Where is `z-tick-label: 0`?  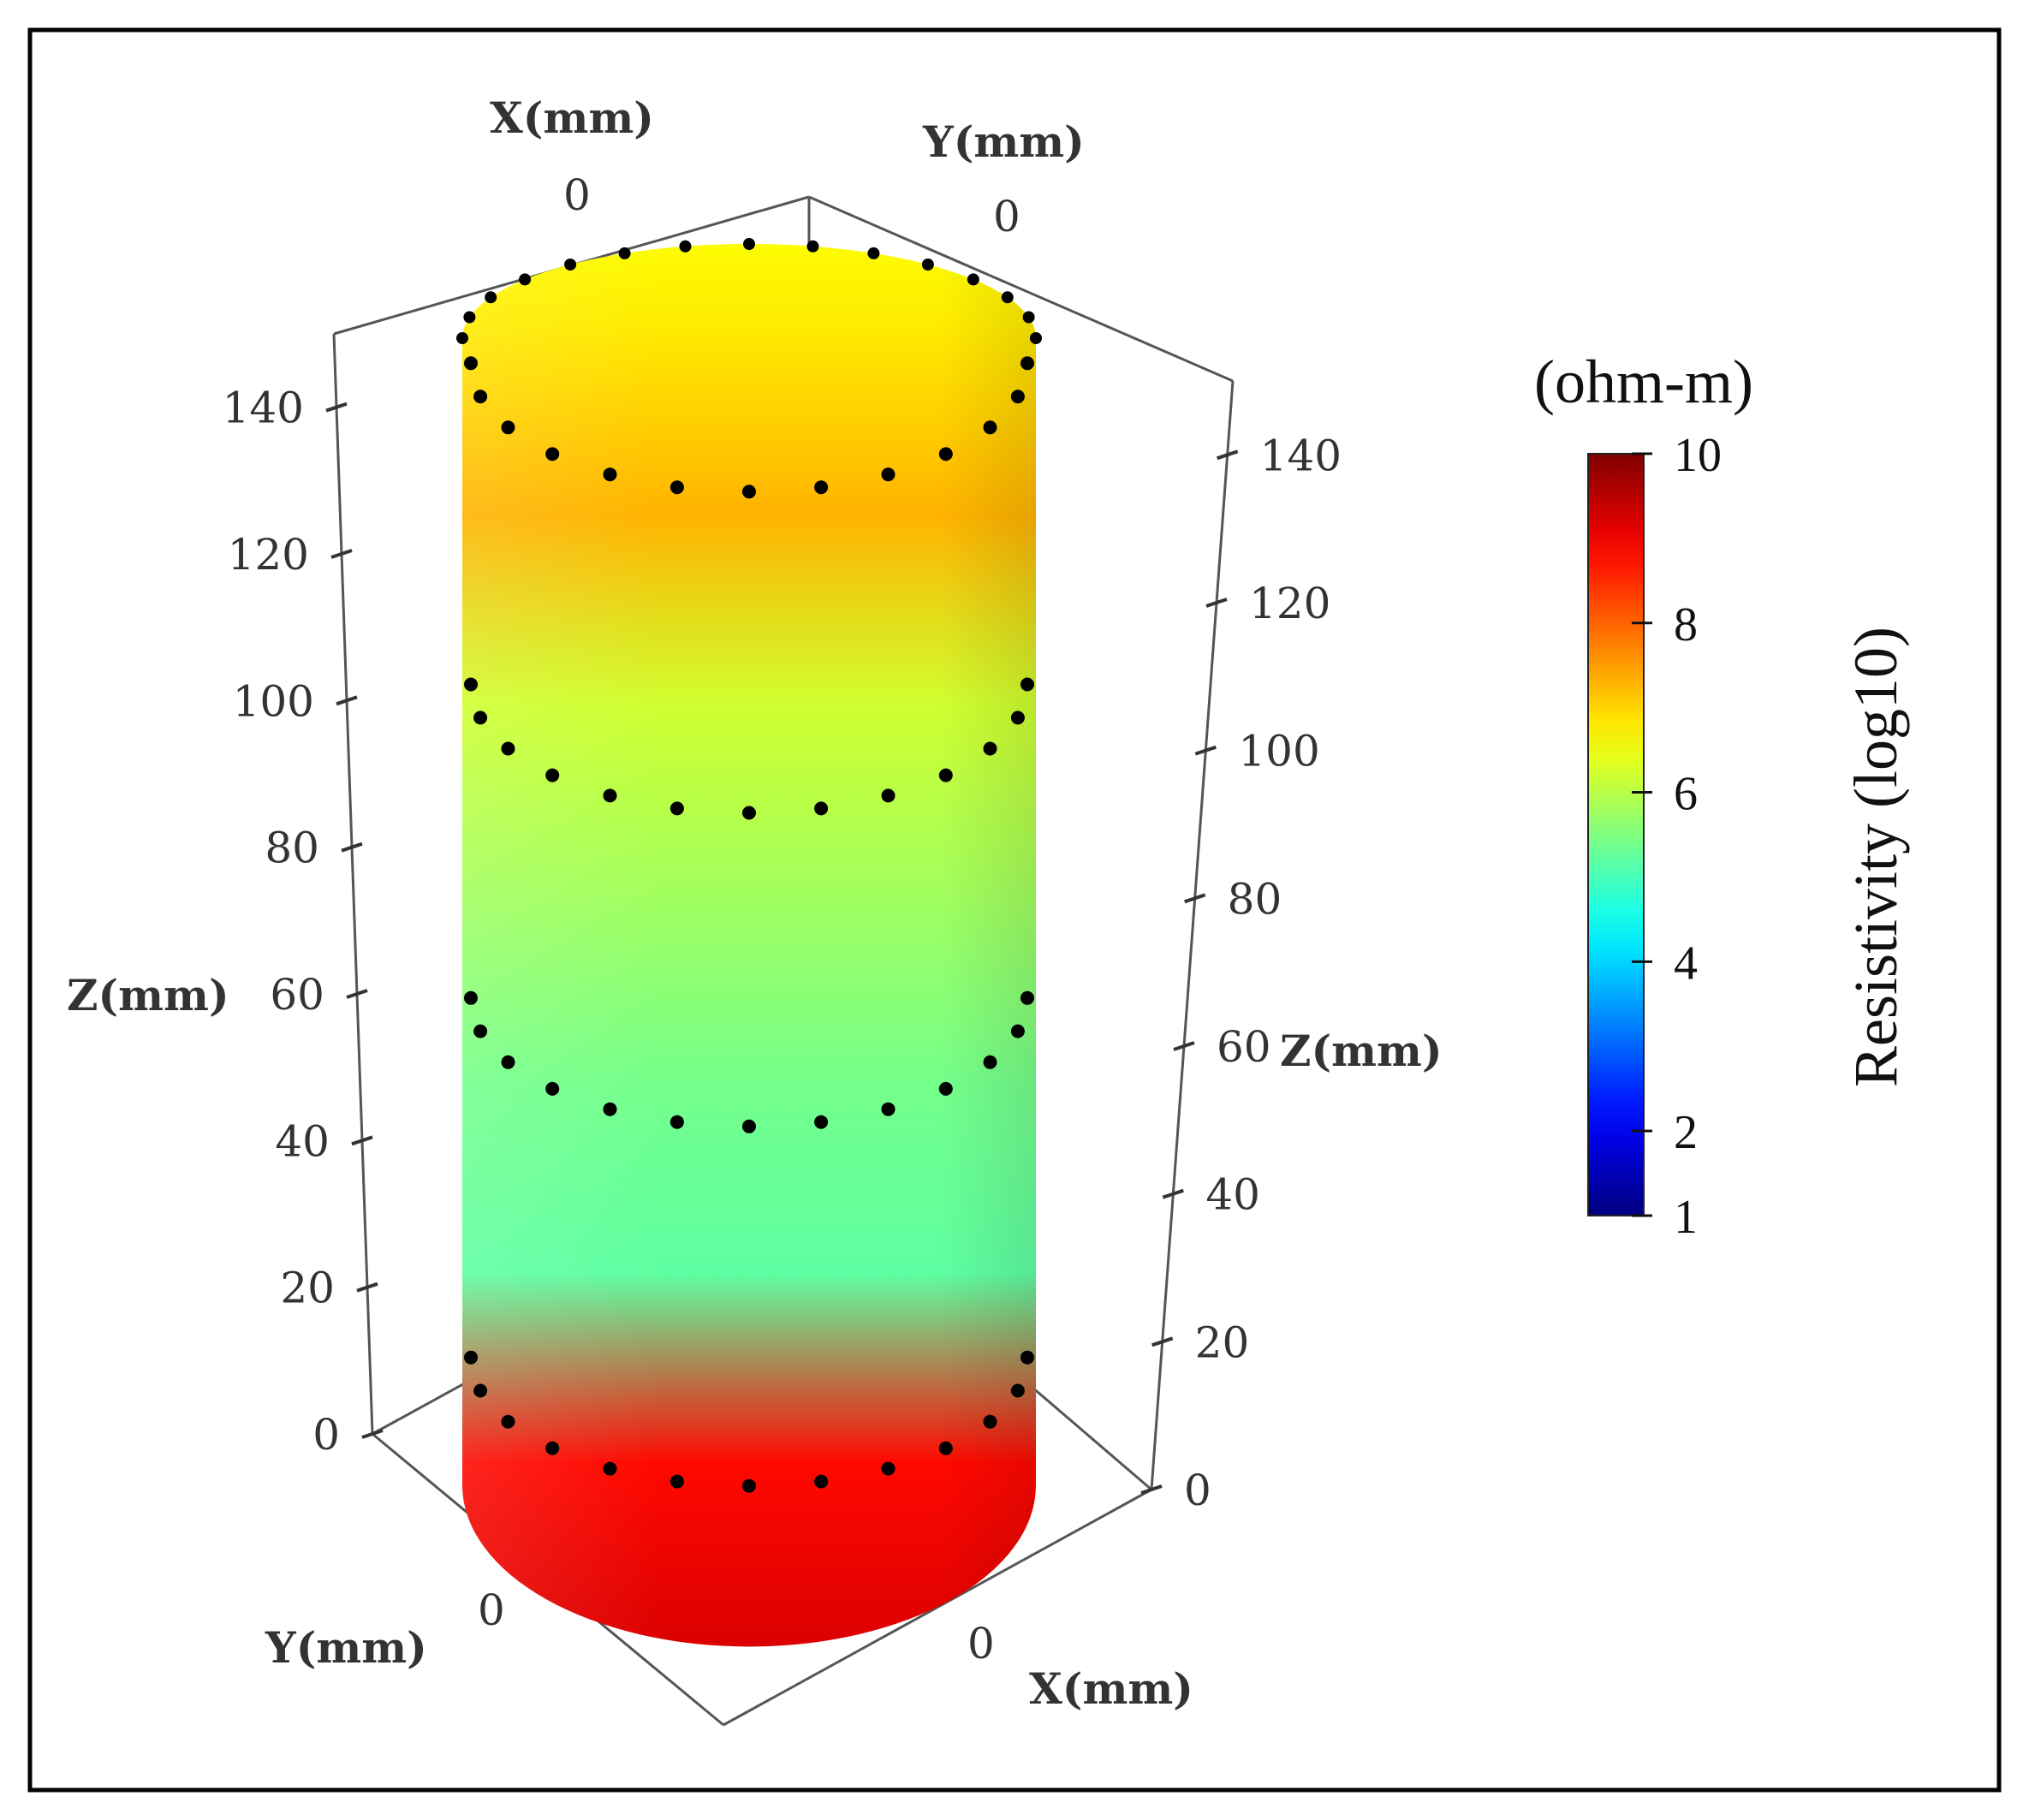 z-tick-label: 0 is located at coordinates (326, 1435).